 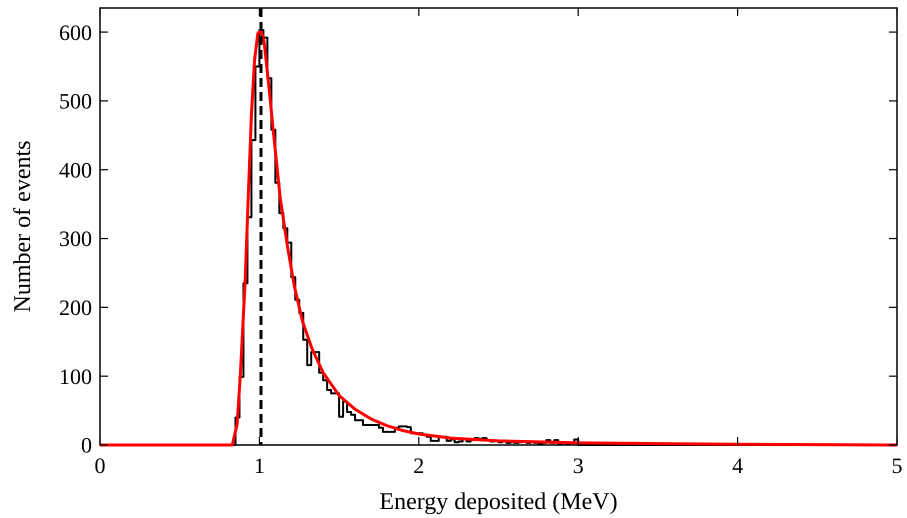 What do you see at coordinates (418, 465) in the screenshot?
I see `x-tick-label: 2` at bounding box center [418, 465].